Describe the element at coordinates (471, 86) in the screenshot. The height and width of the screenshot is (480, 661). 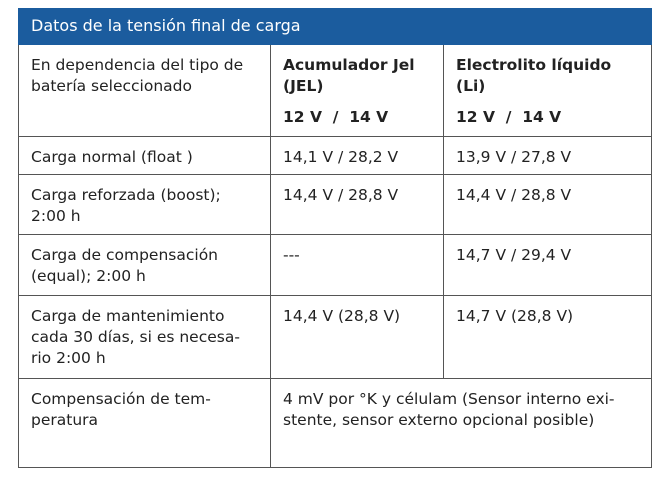
I see `cell-line: (Li)` at that location.